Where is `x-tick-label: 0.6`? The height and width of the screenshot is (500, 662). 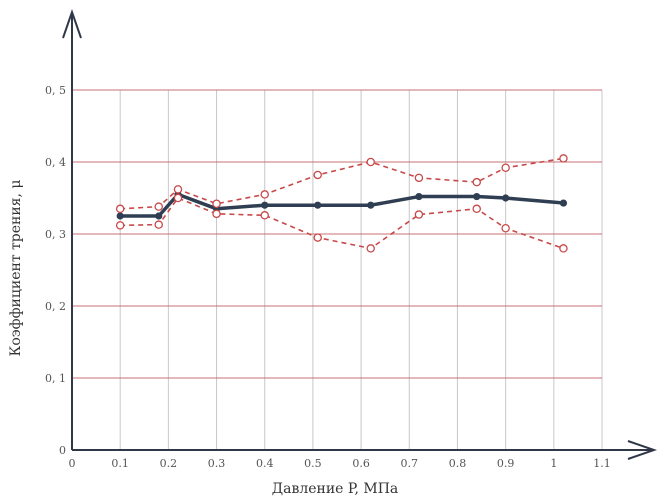
x-tick-label: 0.6 is located at coordinates (361, 463).